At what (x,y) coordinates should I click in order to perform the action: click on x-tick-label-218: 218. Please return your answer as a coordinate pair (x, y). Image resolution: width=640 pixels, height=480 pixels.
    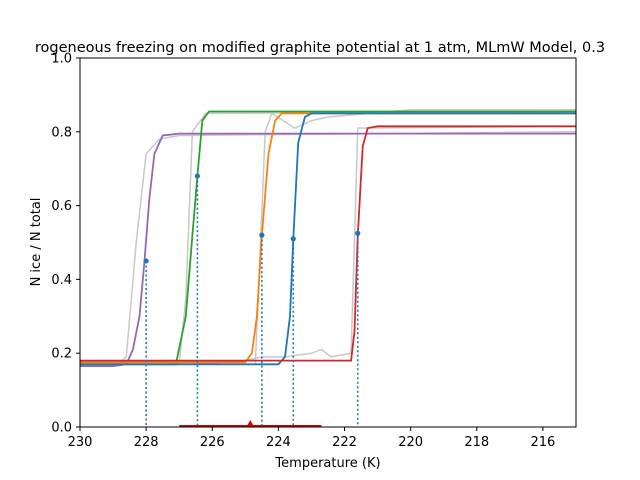
    Looking at the image, I should click on (476, 442).